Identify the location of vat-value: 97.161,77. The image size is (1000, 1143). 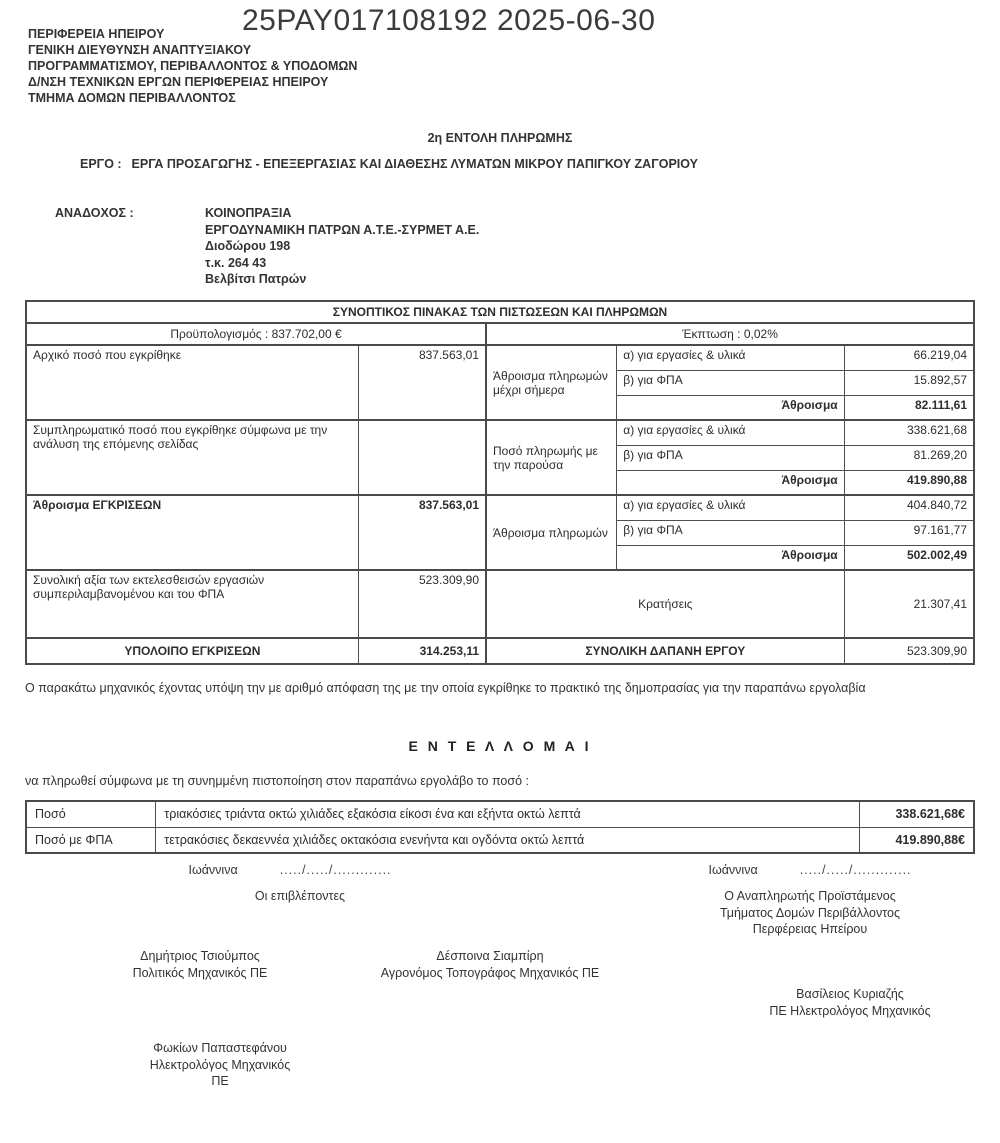
(909, 532).